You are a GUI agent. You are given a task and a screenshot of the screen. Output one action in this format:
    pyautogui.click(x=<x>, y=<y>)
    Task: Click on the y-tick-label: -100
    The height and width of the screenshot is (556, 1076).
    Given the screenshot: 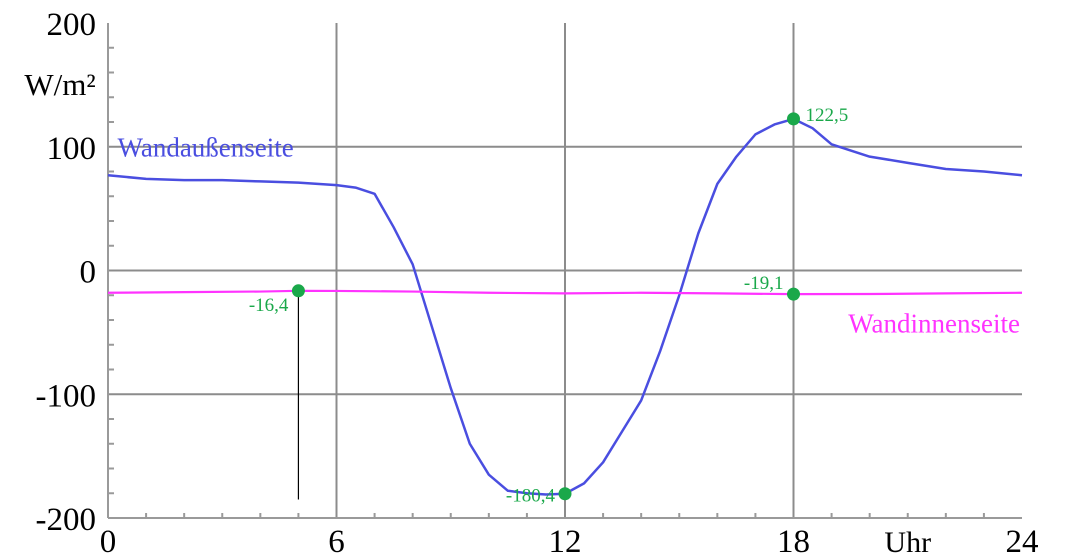 What is the action you would take?
    pyautogui.click(x=66, y=396)
    